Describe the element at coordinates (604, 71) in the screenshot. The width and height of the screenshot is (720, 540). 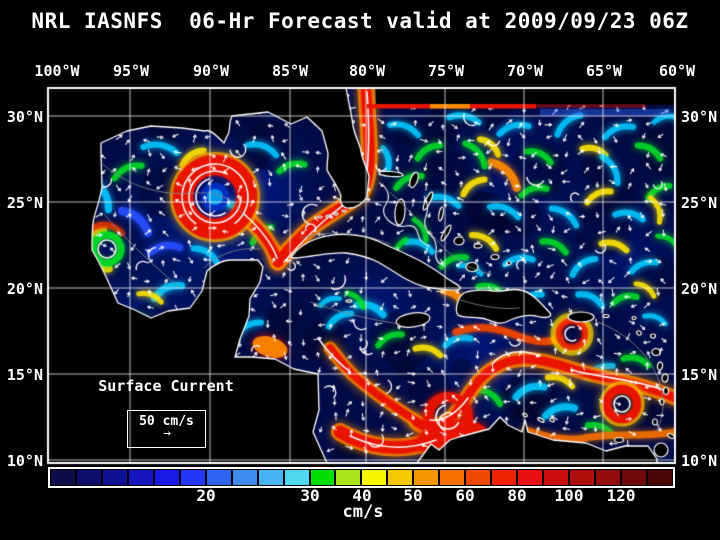
I see `lon-tick-label: 65°W` at that location.